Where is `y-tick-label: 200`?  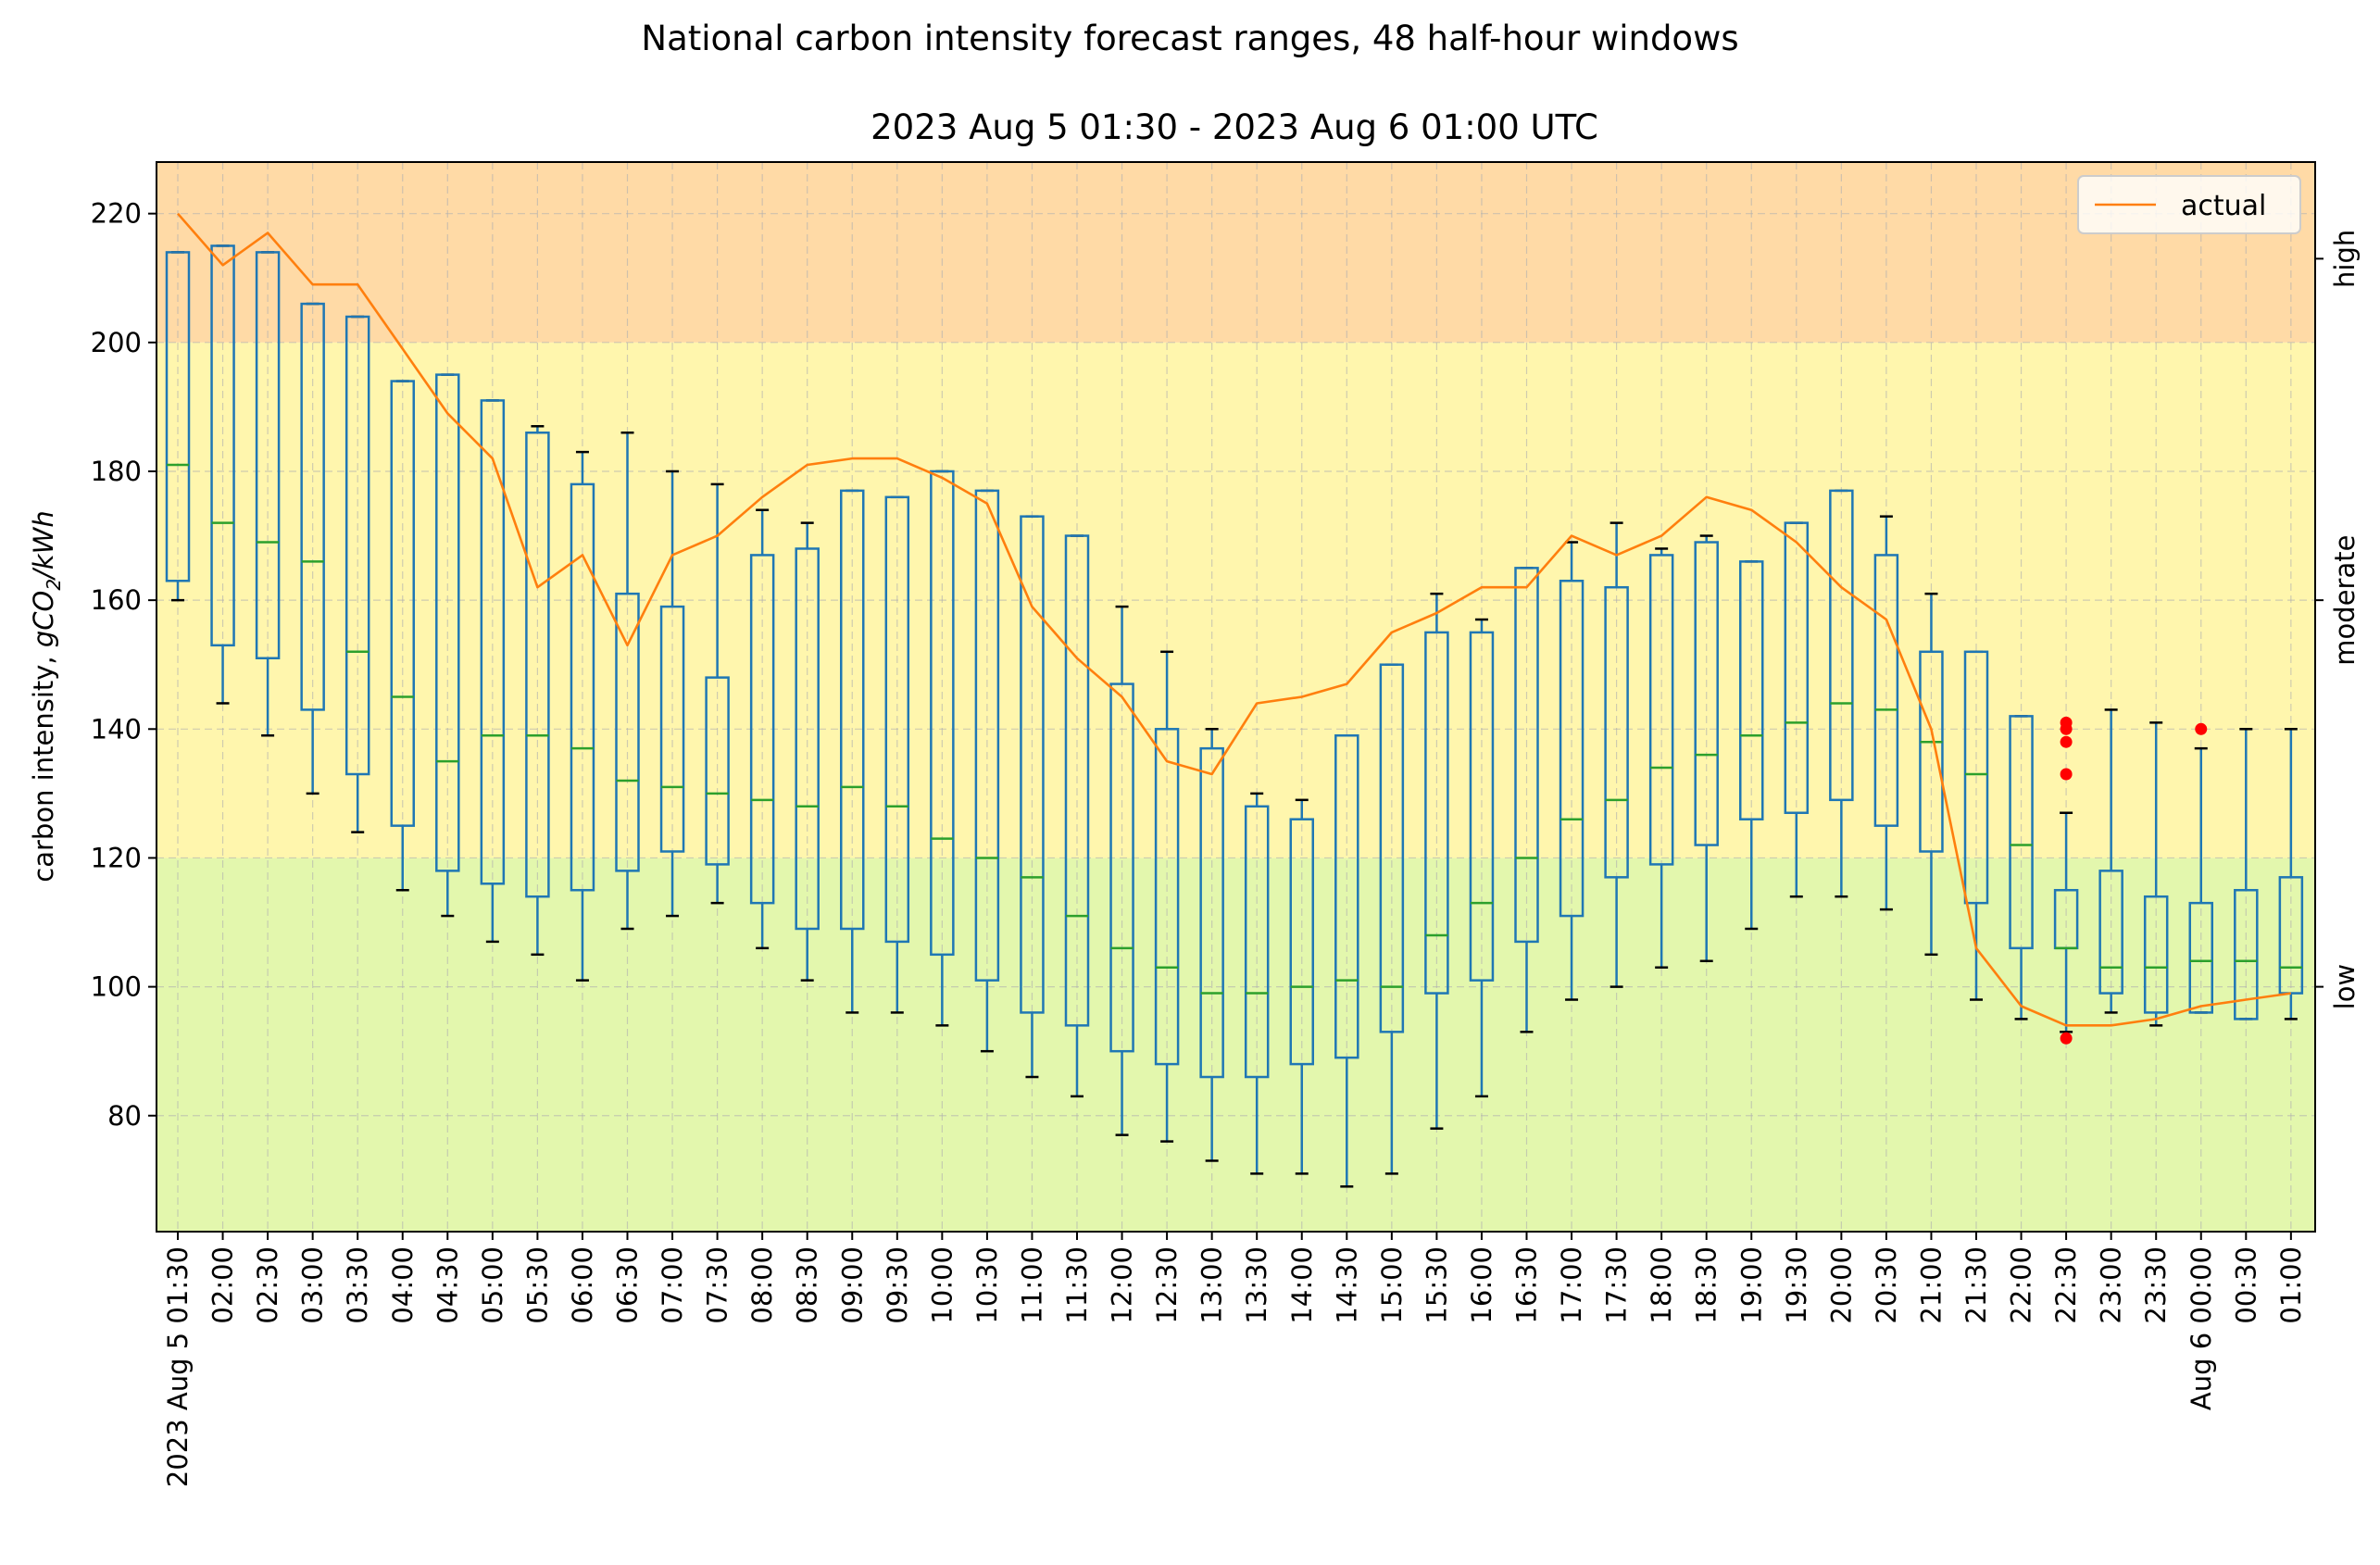 y-tick-label: 200 is located at coordinates (116, 342).